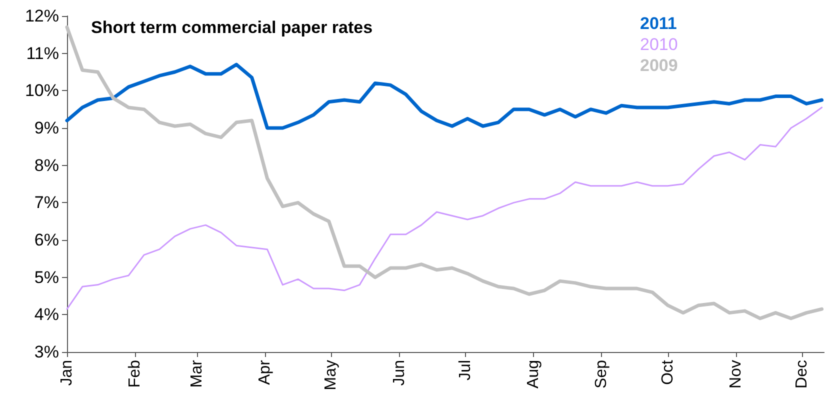  Describe the element at coordinates (41, 90) in the screenshot. I see `y-tick-label: 10%` at that location.